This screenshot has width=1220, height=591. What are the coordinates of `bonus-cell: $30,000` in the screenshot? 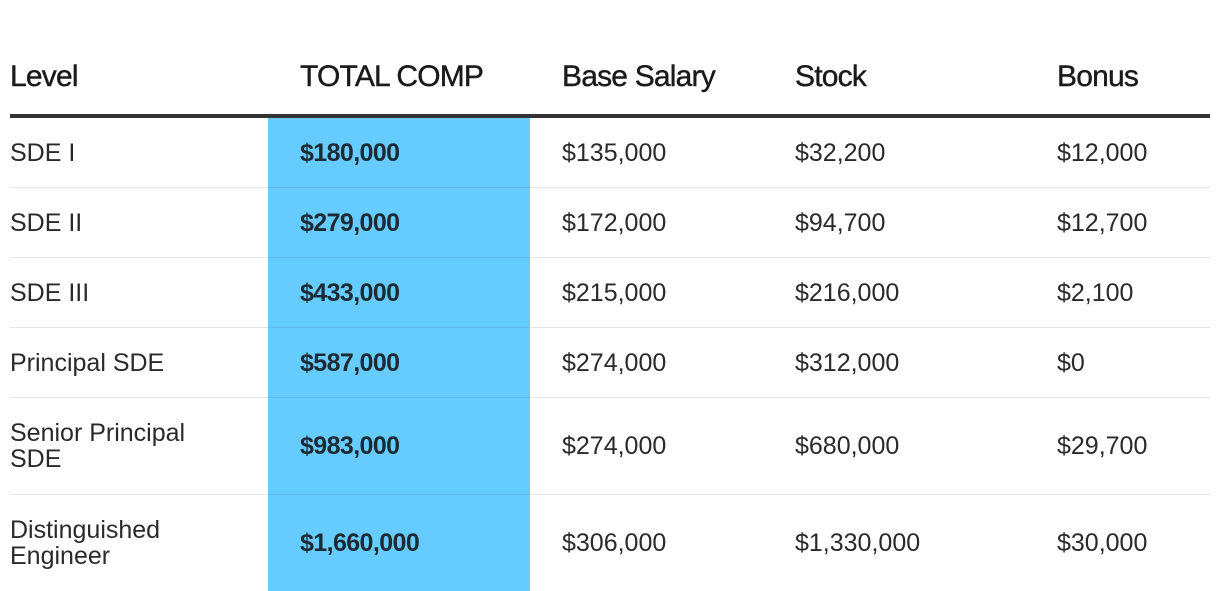 It's located at (1117, 543).